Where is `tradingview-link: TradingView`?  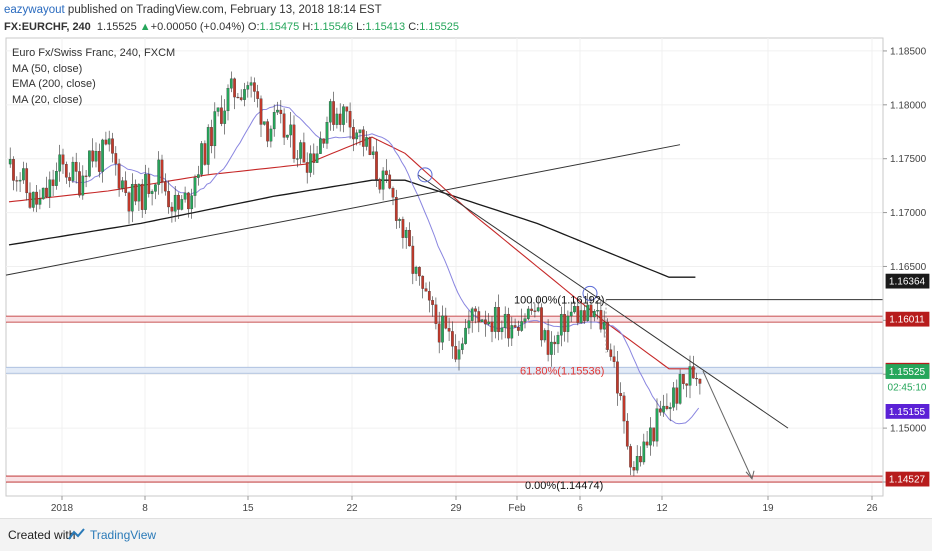 tradingview-link: TradingView is located at coordinates (123, 535).